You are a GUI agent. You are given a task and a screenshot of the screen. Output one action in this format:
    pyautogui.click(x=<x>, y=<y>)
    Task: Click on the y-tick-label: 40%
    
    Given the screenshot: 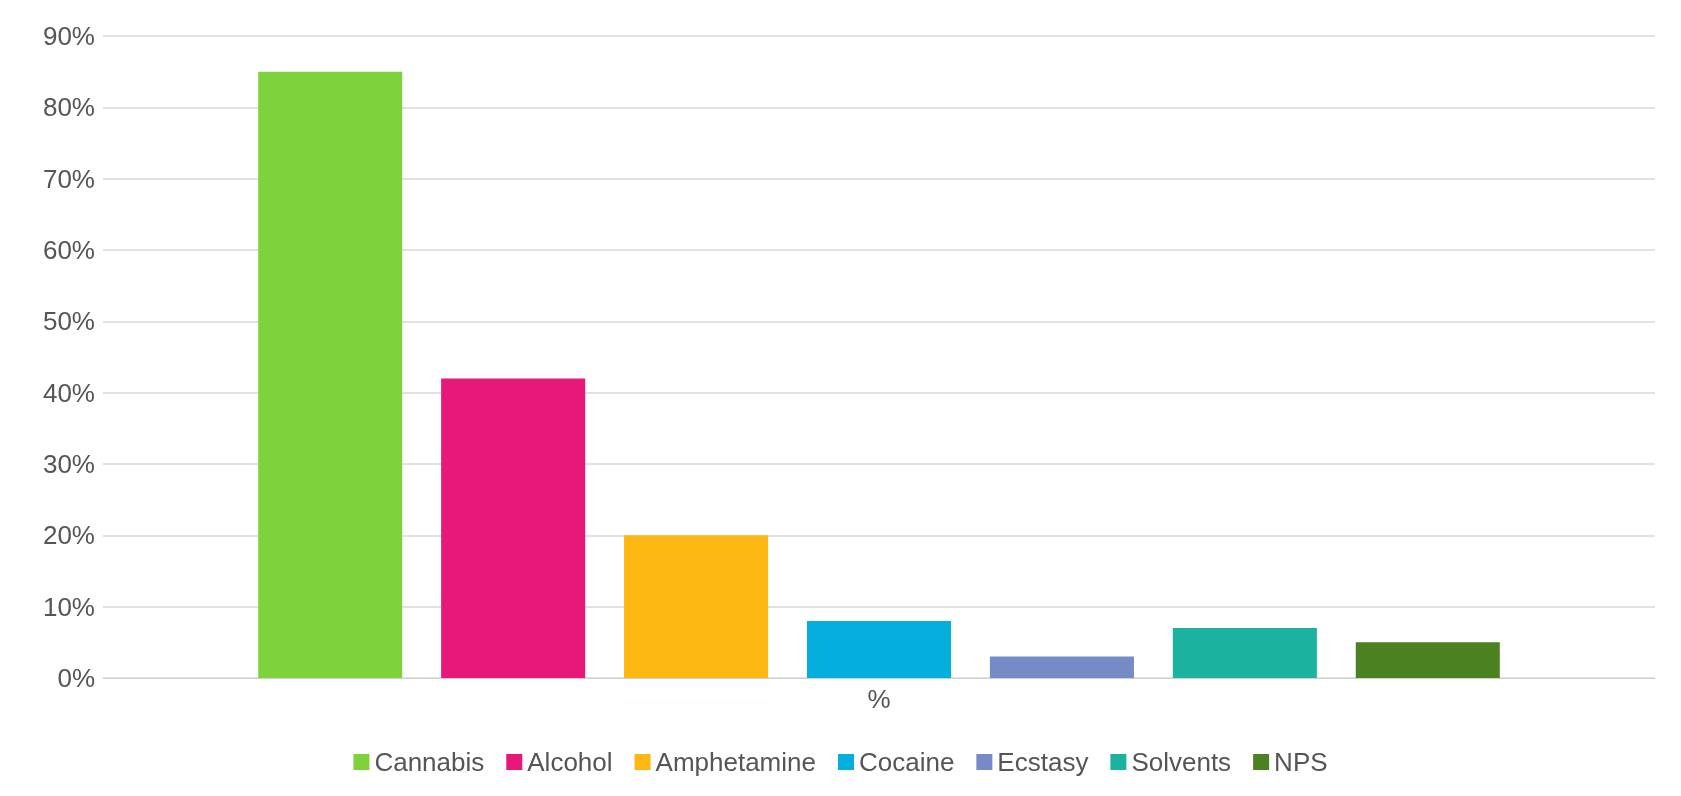 What is the action you would take?
    pyautogui.click(x=68, y=392)
    